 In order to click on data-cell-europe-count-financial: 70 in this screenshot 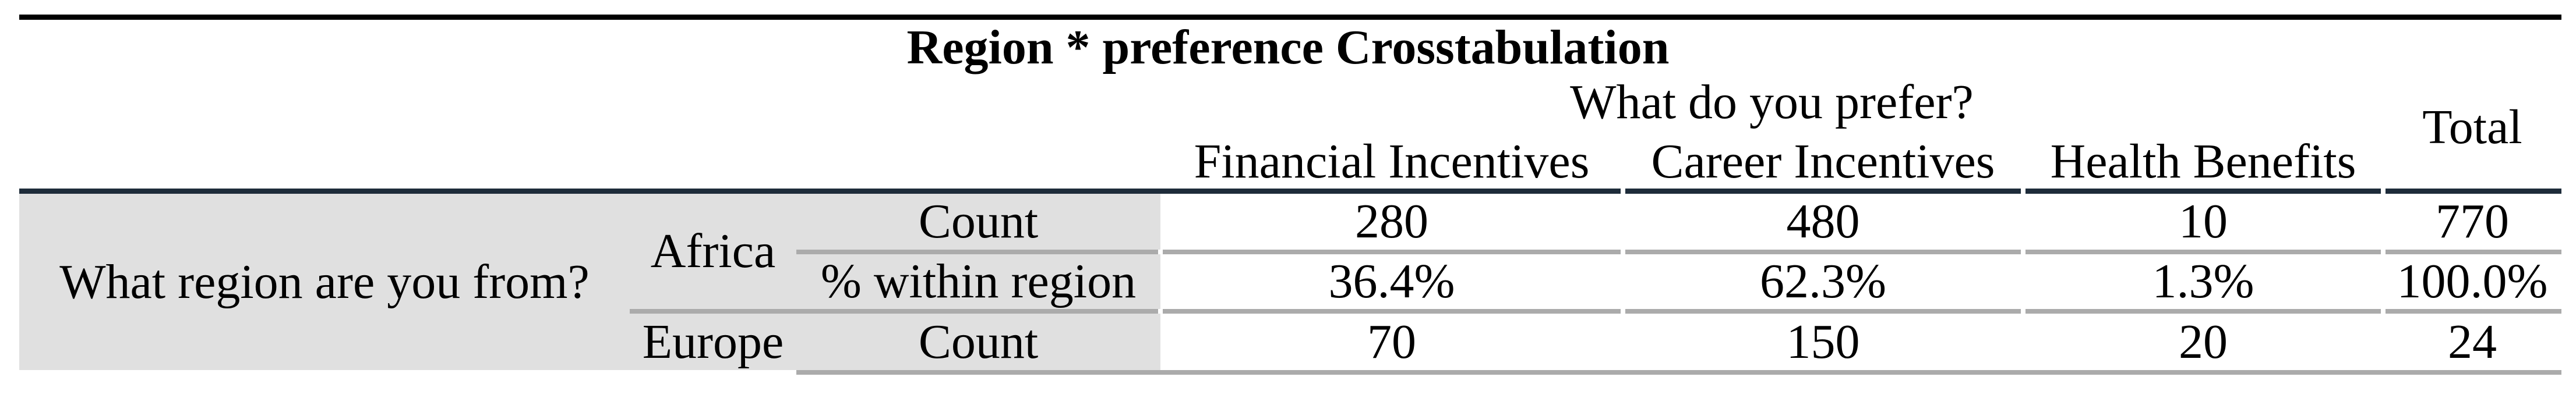, I will do `click(1392, 341)`.